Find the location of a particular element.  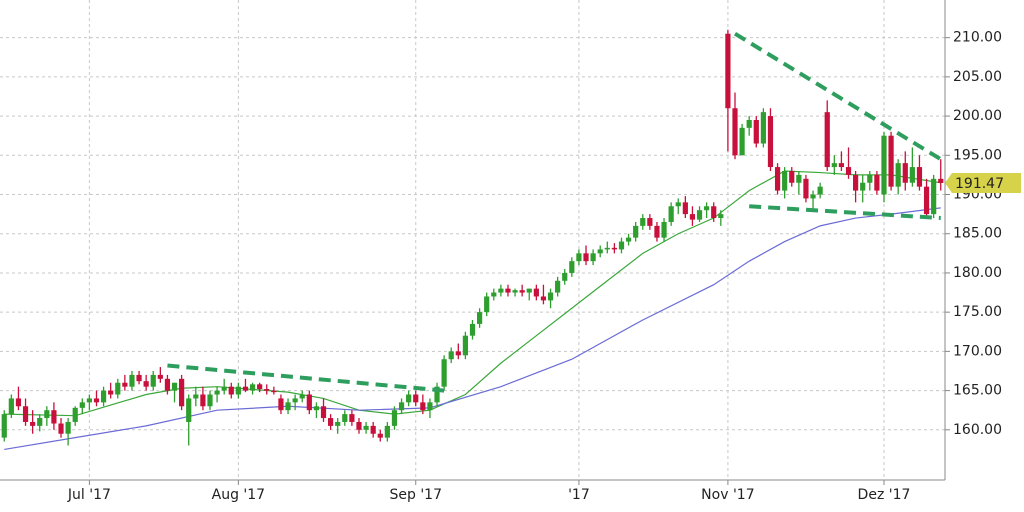

y-tick-label: 195.00 is located at coordinates (977, 155).